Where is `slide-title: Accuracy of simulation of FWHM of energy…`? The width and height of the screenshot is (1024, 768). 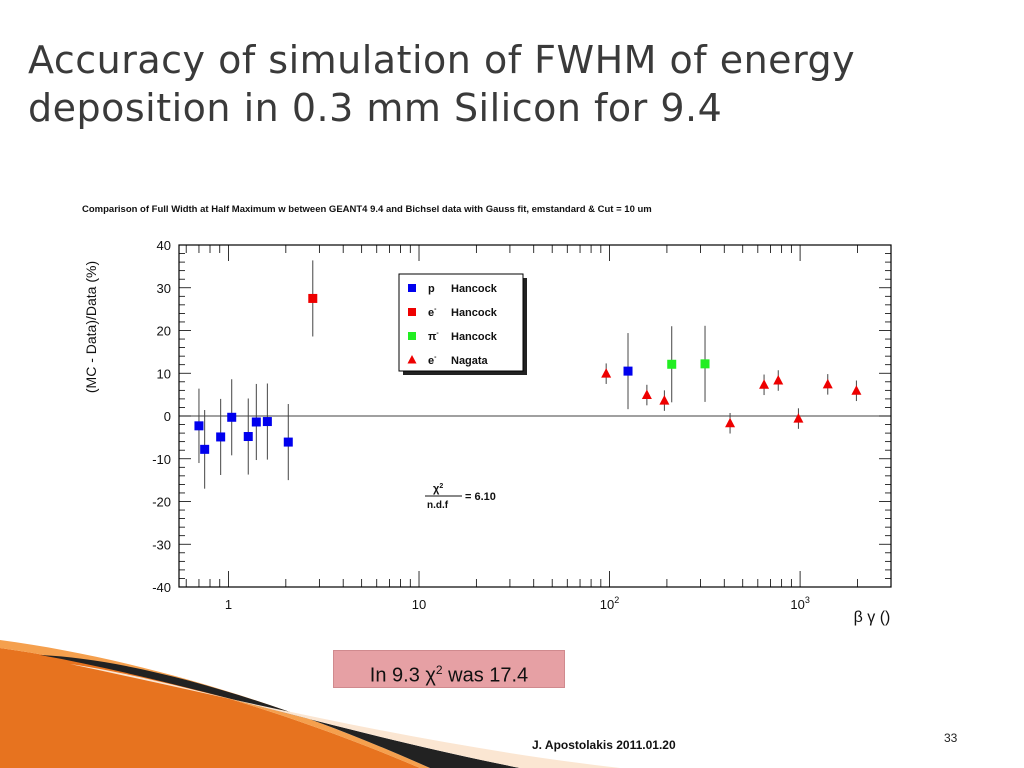
slide-title: Accuracy of simulation of FWHM of energy… is located at coordinates (518, 84).